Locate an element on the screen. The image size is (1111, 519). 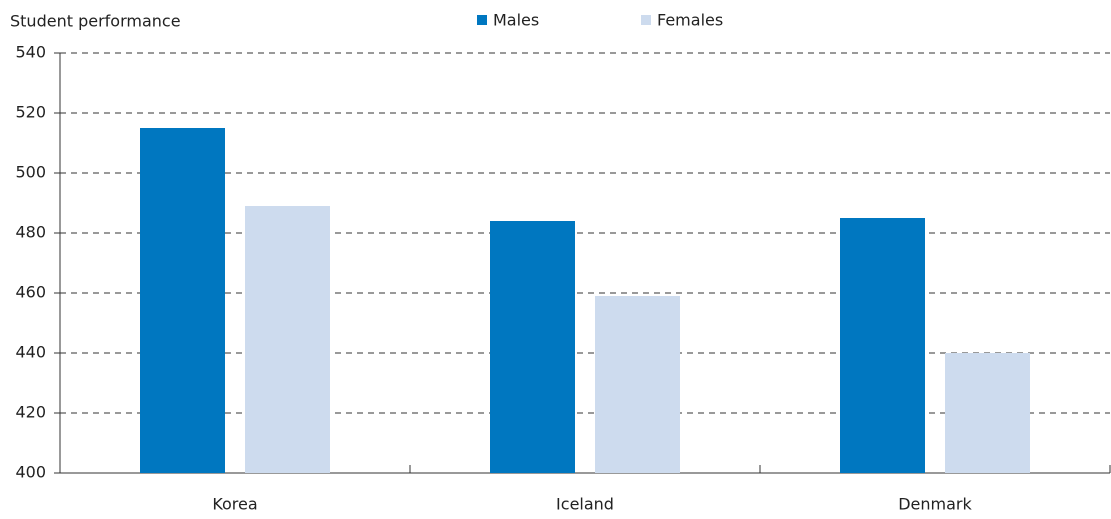
y-axis-label: Student performance is located at coordinates (95, 21).